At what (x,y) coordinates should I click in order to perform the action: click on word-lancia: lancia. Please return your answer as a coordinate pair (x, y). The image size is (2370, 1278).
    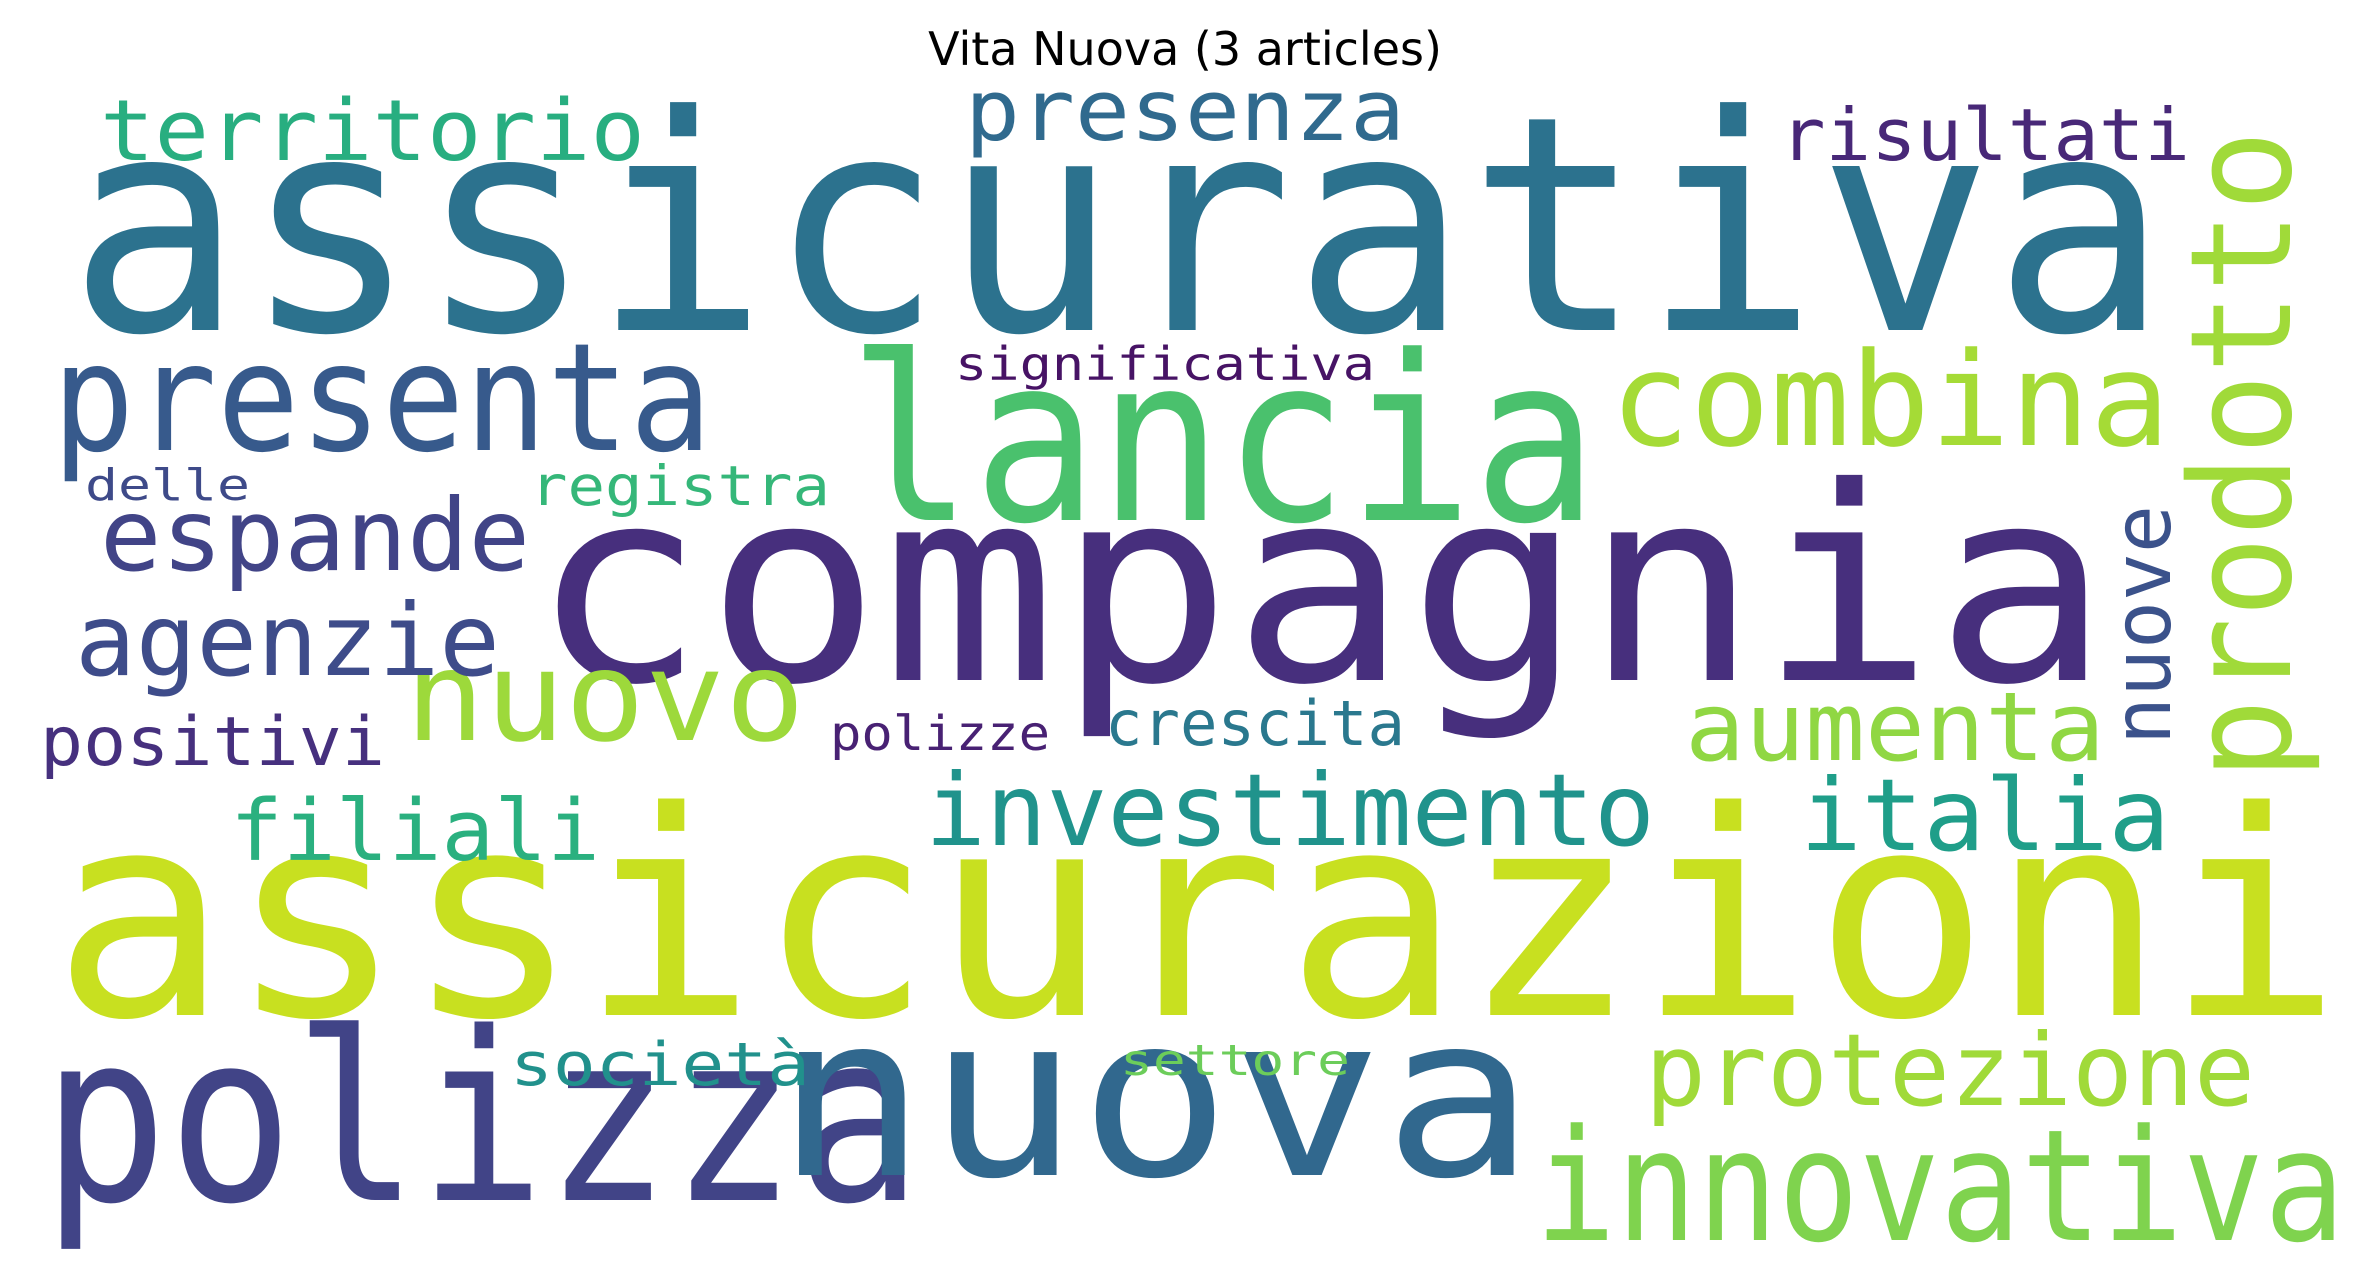
    Looking at the image, I should click on (1223, 441).